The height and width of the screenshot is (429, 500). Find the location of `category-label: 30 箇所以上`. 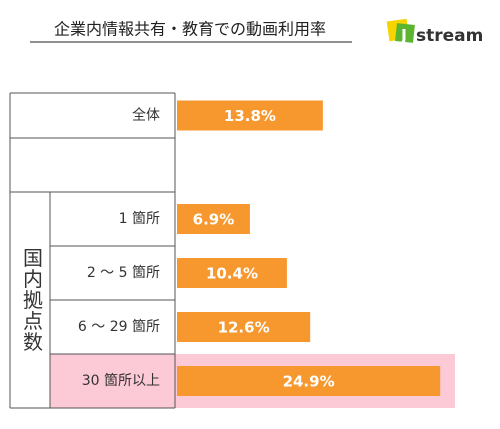

category-label: 30 箇所以上 is located at coordinates (121, 380).